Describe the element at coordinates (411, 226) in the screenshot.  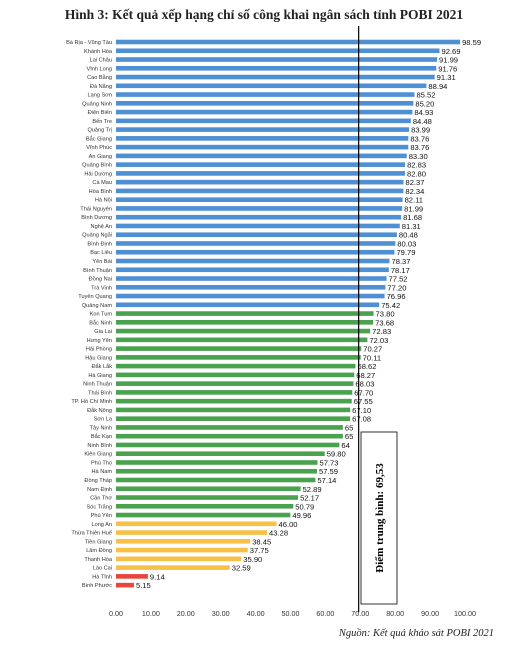
I see `value-label: 81.31` at that location.